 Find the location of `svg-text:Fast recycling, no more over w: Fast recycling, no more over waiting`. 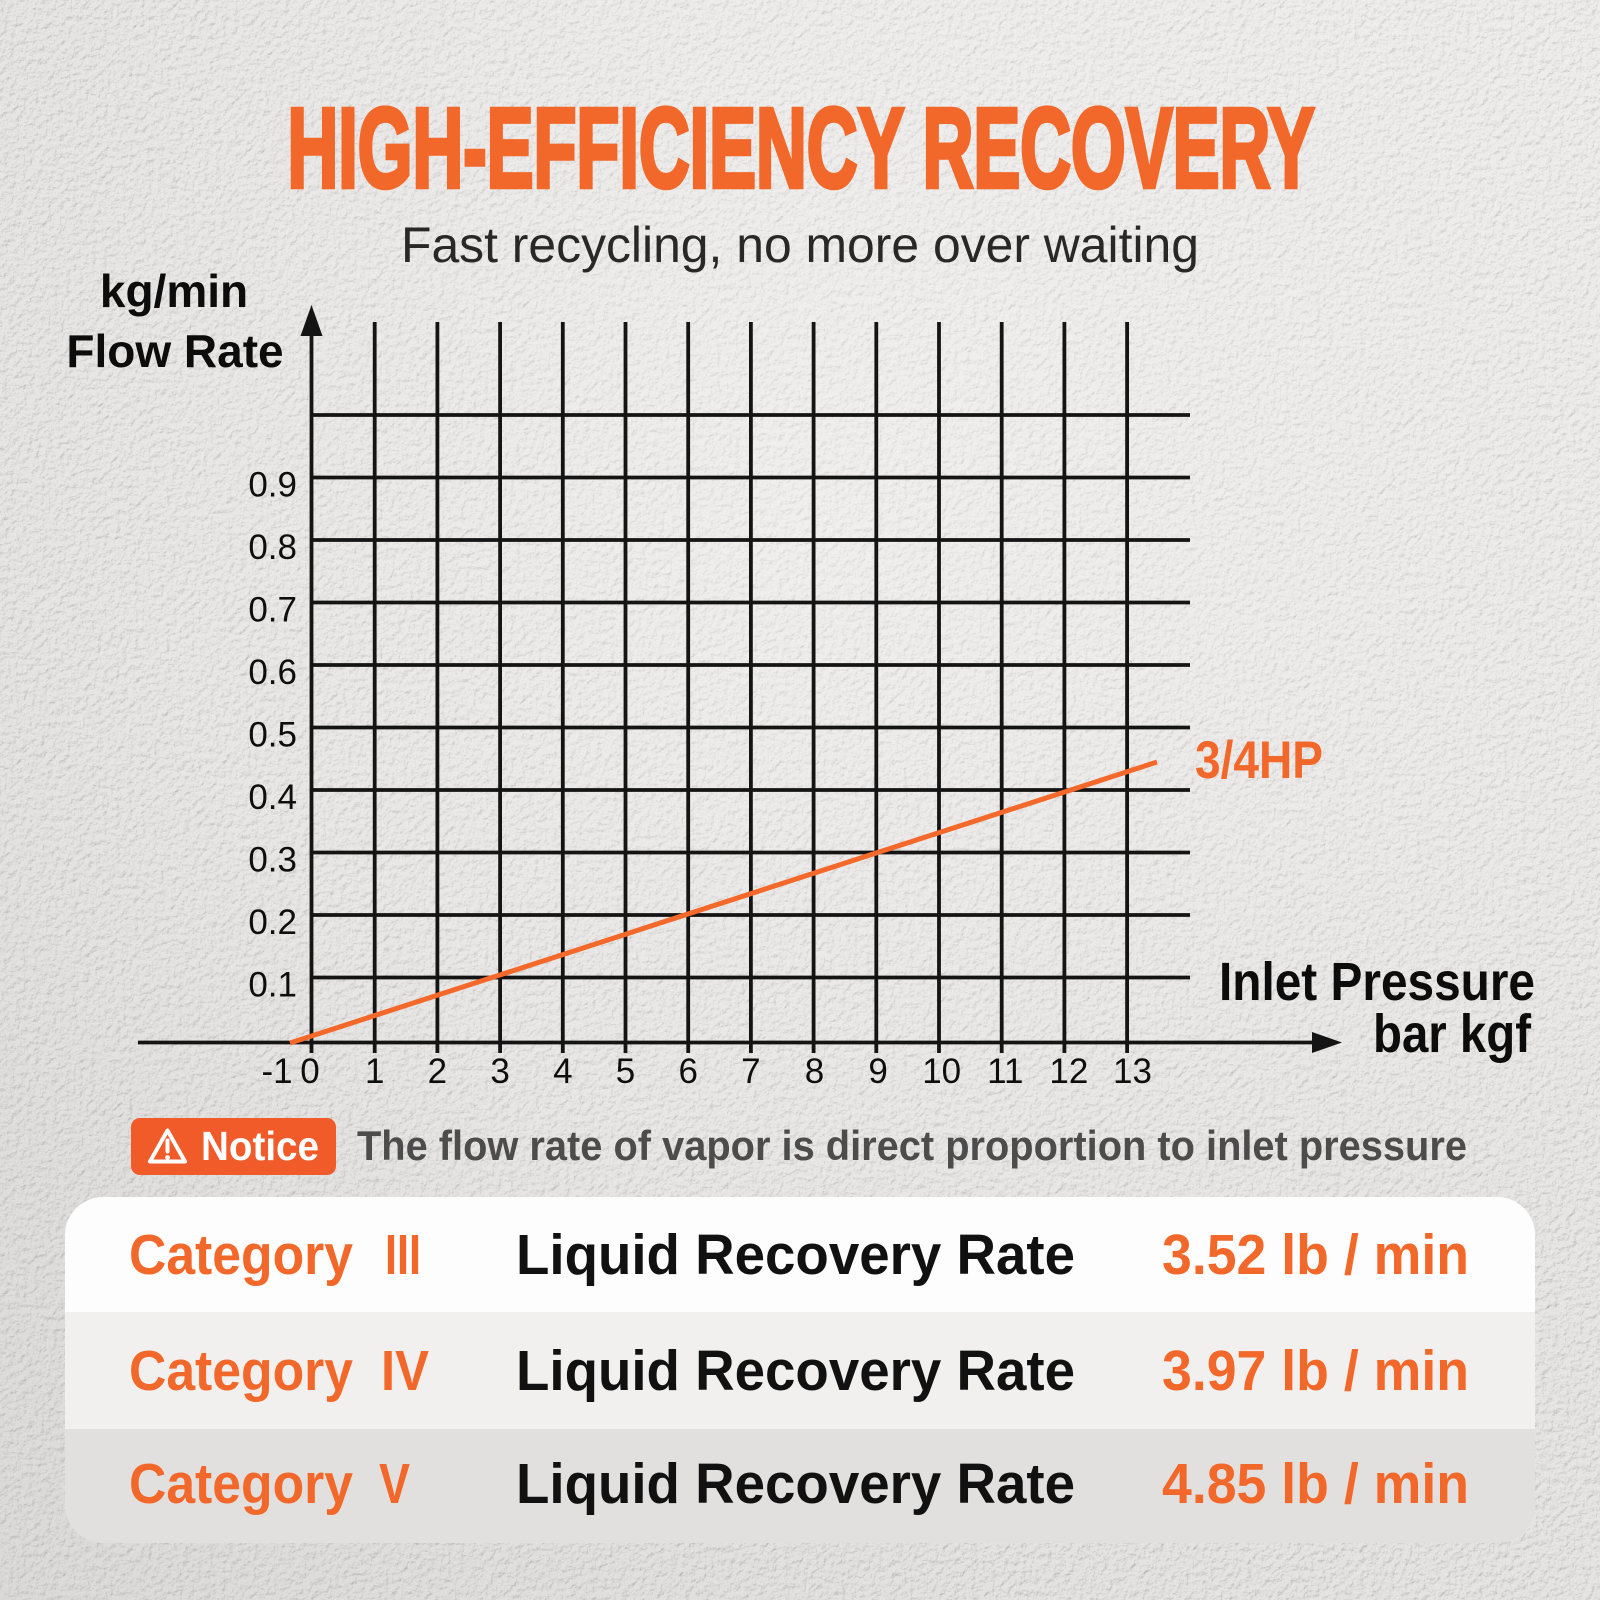

svg-text:Fast recycling, no more over w: Fast recycling, no more over waiting is located at coordinates (800, 245).